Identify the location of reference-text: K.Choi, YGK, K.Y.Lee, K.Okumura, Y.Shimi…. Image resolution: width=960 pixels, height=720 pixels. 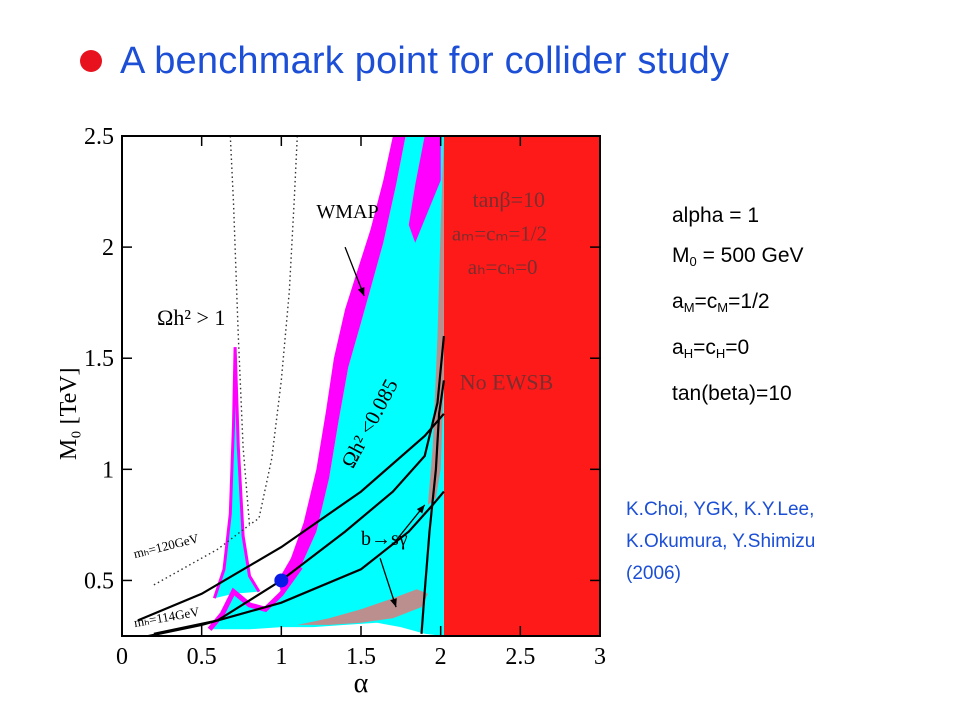
(720, 542).